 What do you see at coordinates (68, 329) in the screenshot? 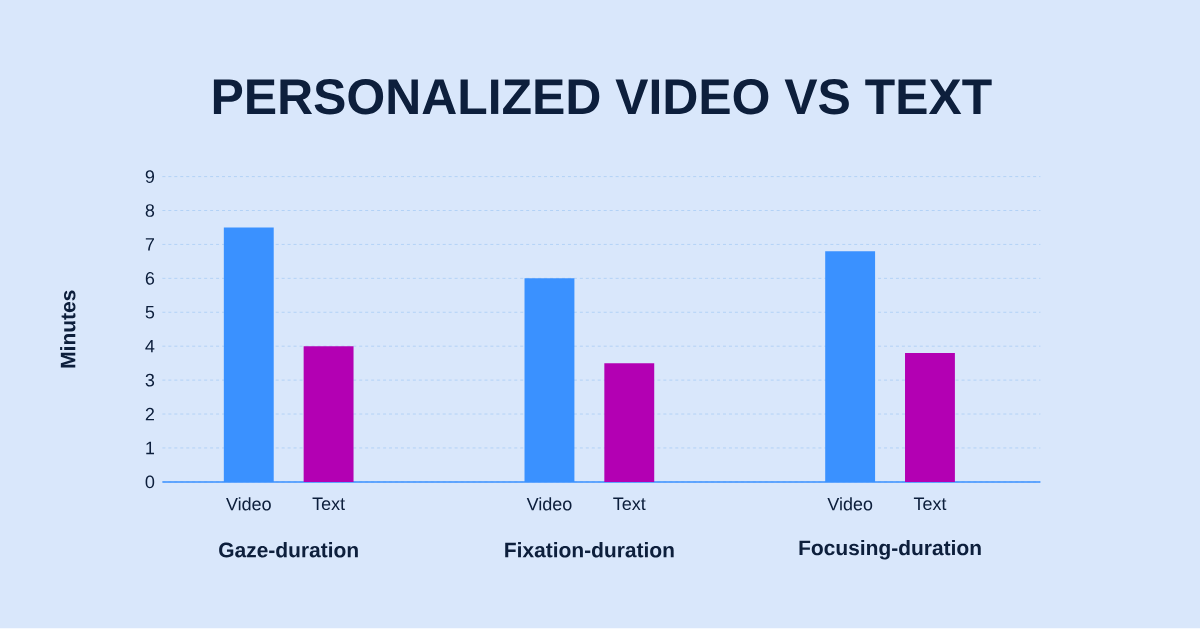
I see `y-axis-title: Minutes` at bounding box center [68, 329].